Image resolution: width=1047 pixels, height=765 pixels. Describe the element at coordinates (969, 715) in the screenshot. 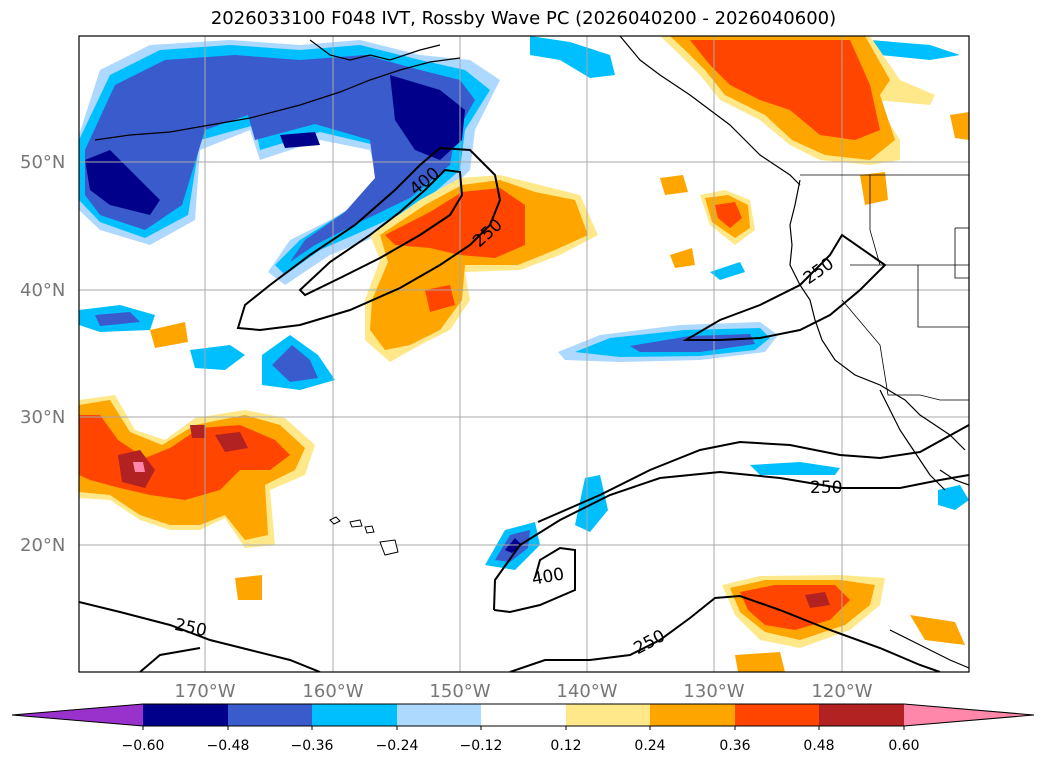

I see `colorbar-extend-max` at that location.